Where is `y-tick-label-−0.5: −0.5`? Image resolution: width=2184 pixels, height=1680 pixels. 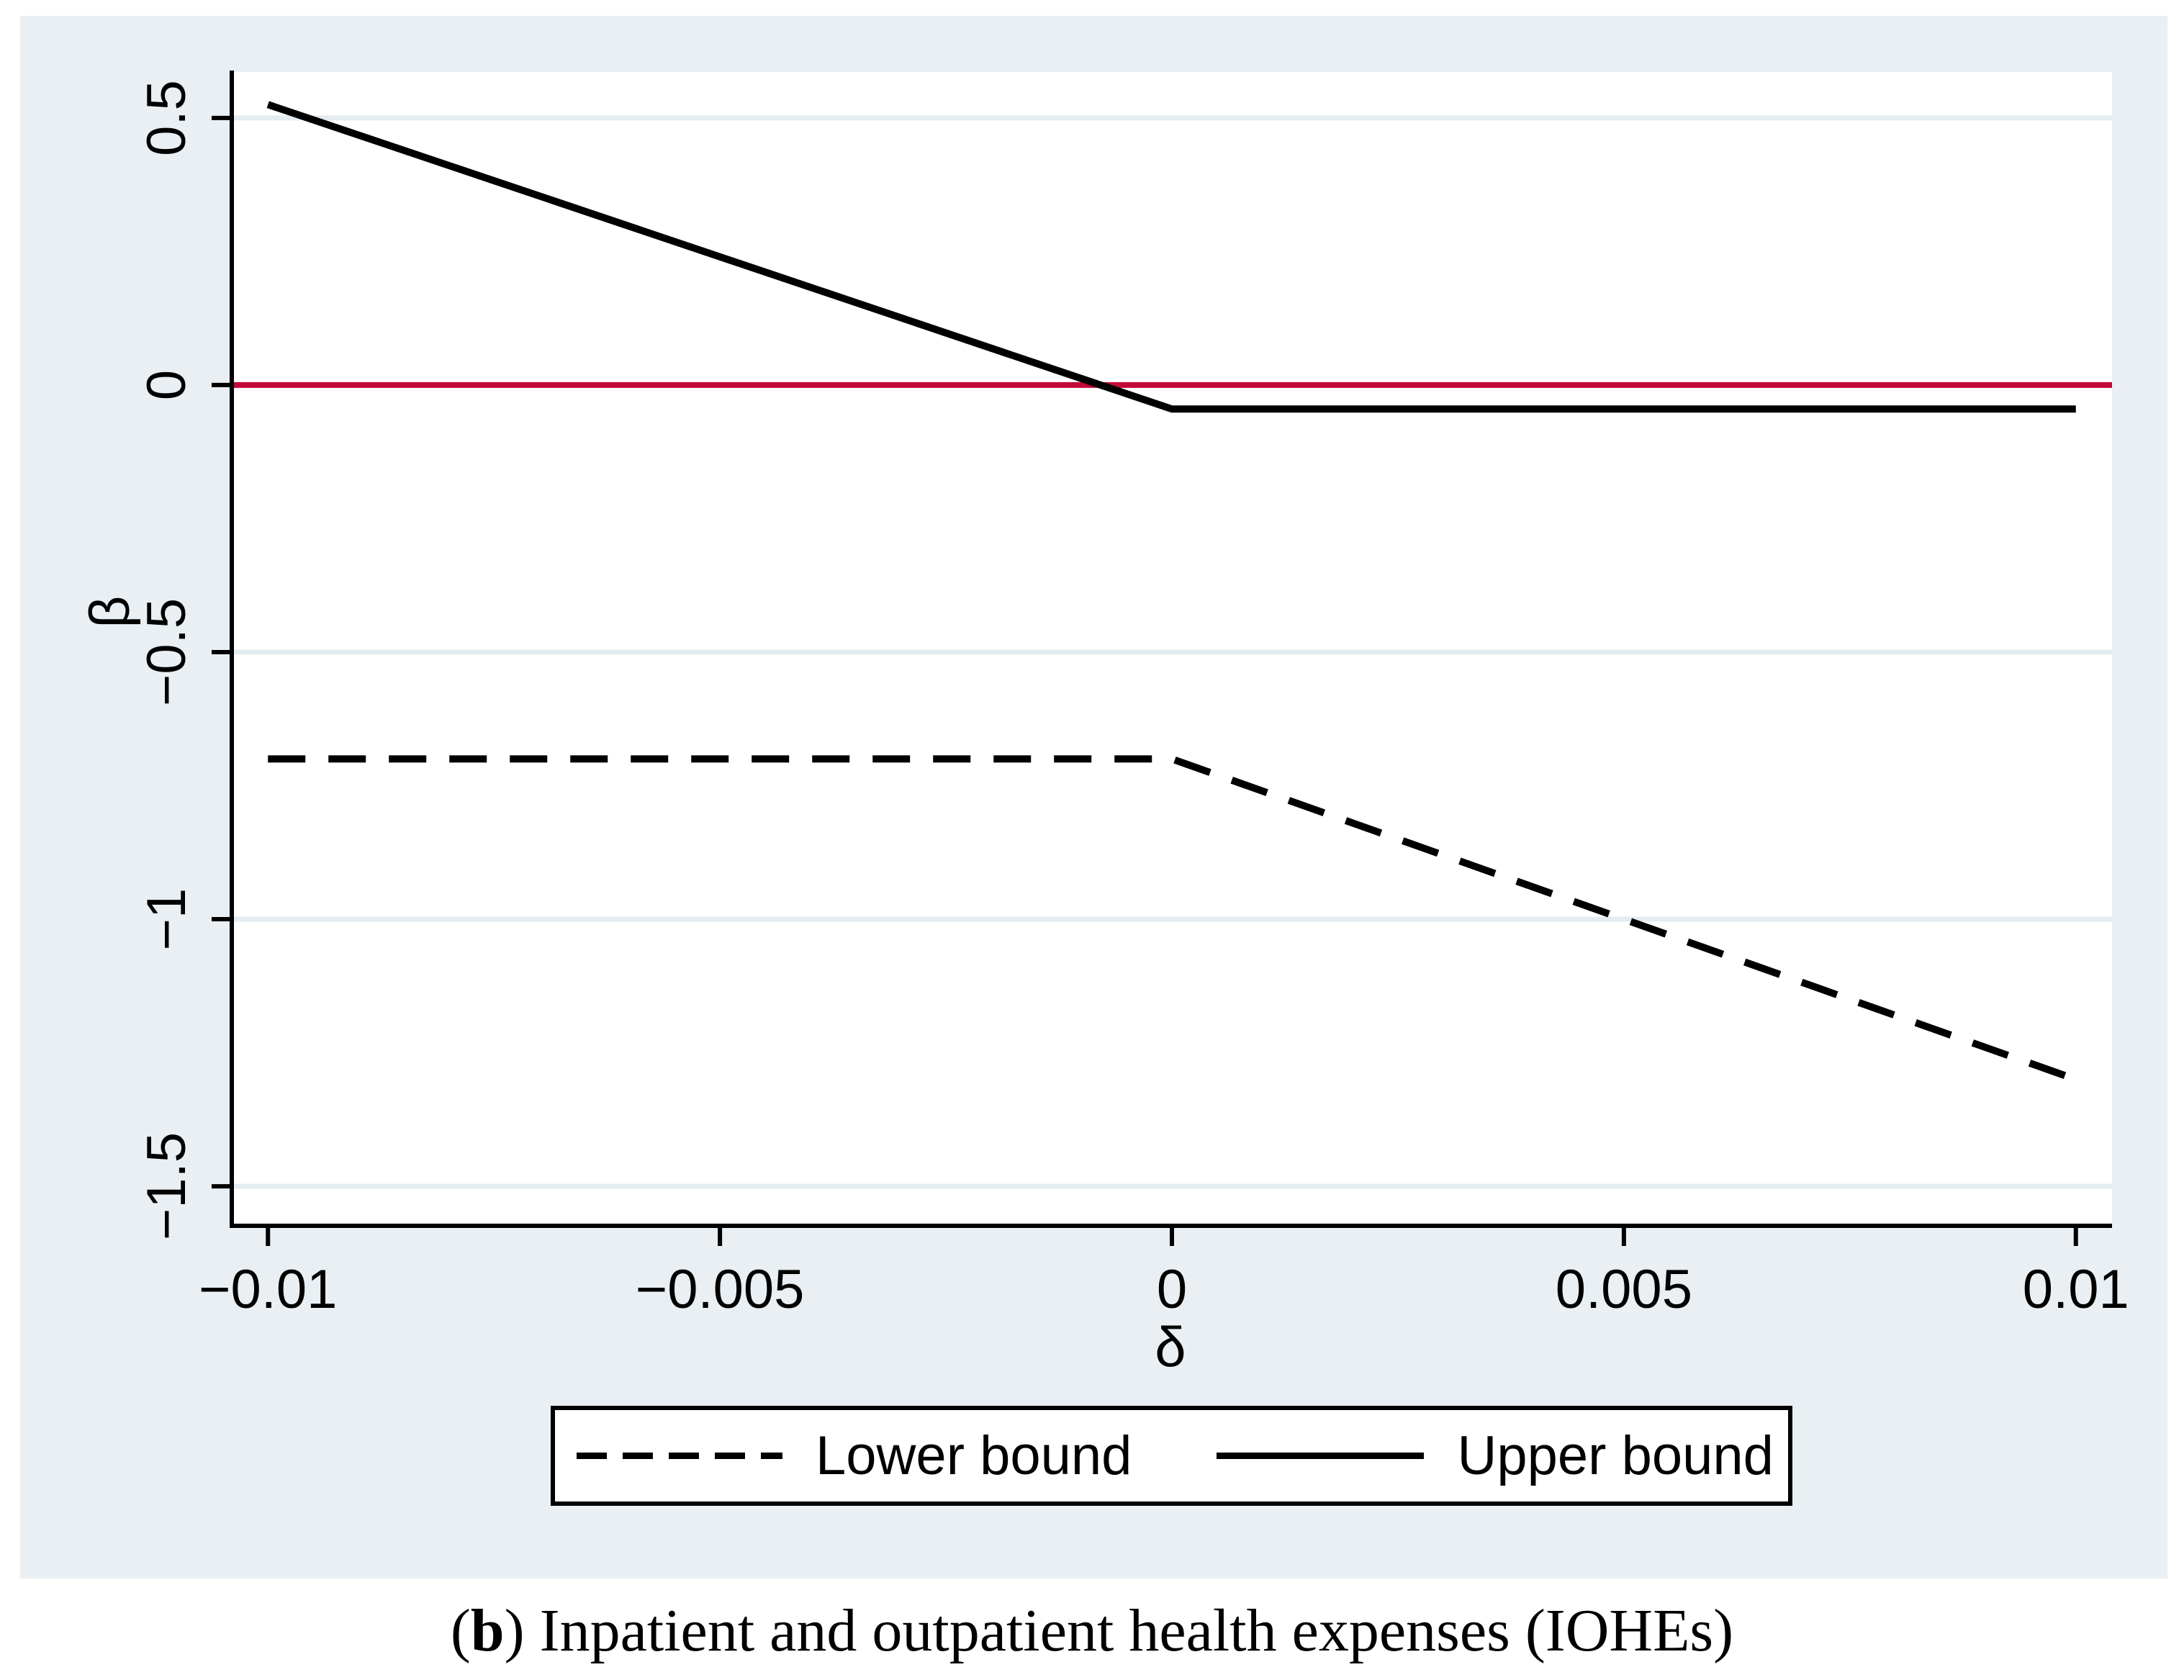 y-tick-label-−0.5: −0.5 is located at coordinates (166, 651).